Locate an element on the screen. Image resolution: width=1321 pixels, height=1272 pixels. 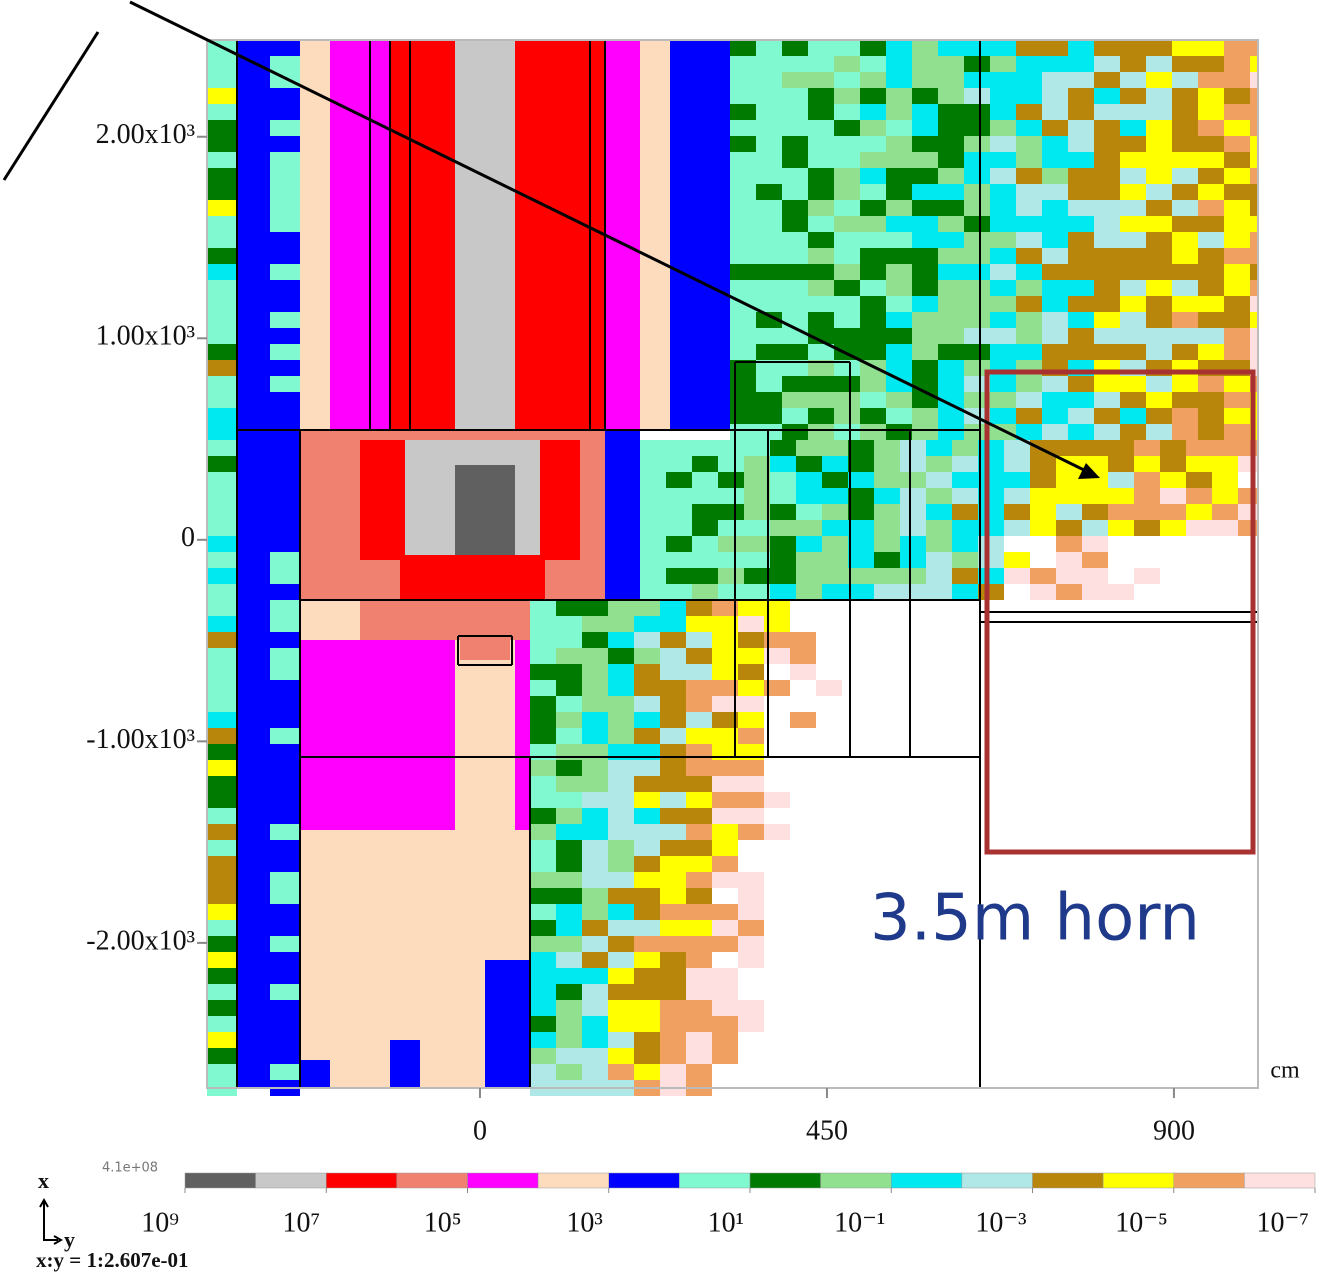
y-tick-label: 2.00x10³ is located at coordinates (145, 134).